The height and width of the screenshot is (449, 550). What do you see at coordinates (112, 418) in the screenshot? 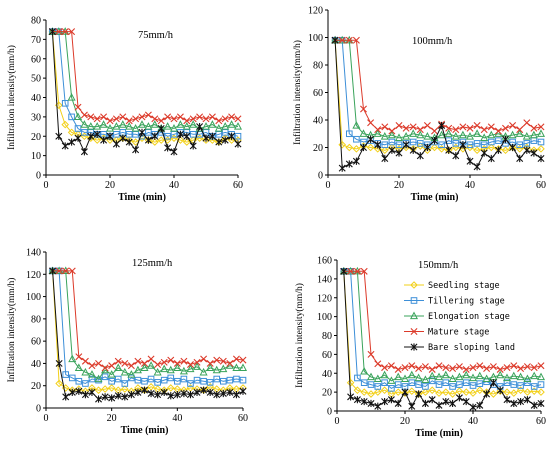
I see `x-tick-label: 20` at bounding box center [112, 418].